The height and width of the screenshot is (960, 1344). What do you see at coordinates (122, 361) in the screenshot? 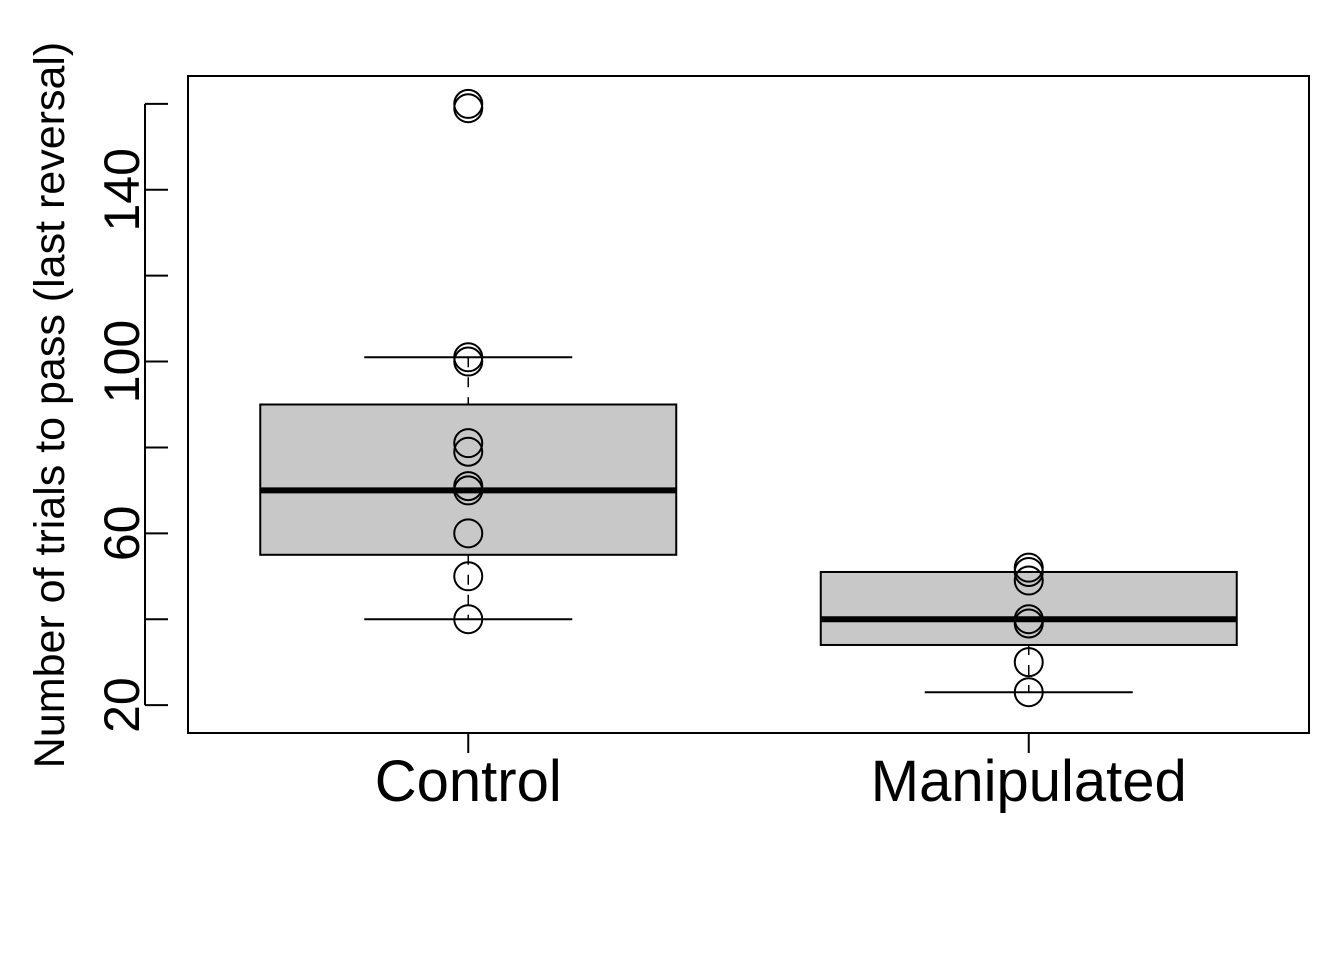
I see `y-tick-label: 100` at bounding box center [122, 361].